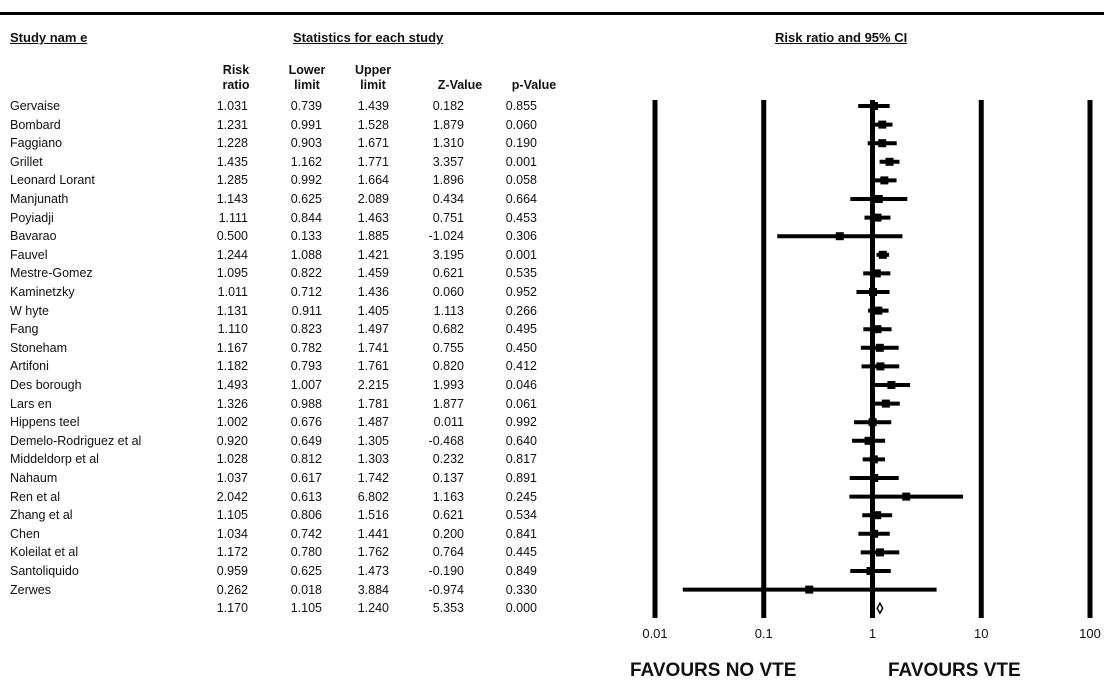  I want to click on pooled-diamond, so click(879, 608).